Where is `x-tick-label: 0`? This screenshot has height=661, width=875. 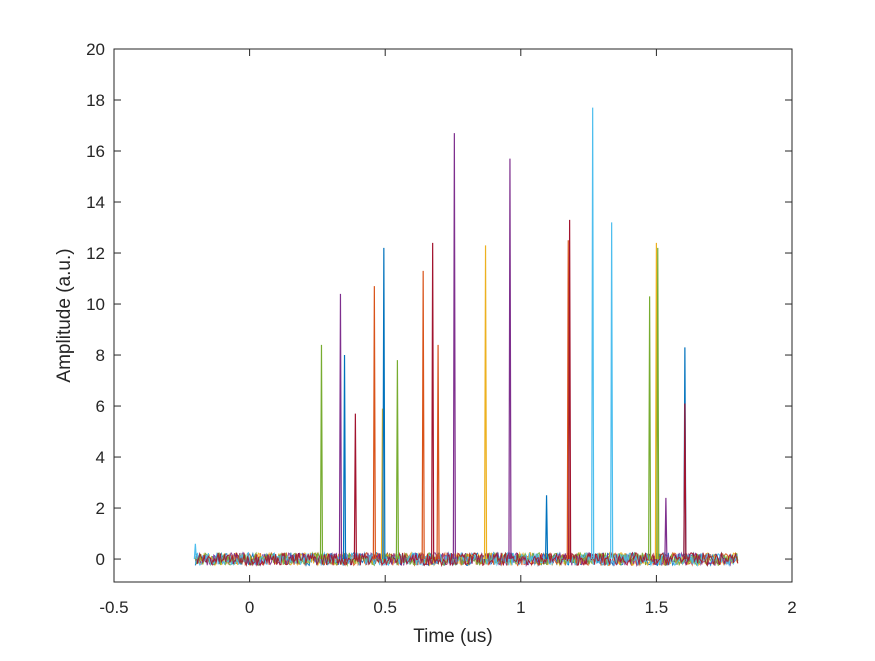 x-tick-label: 0 is located at coordinates (249, 607).